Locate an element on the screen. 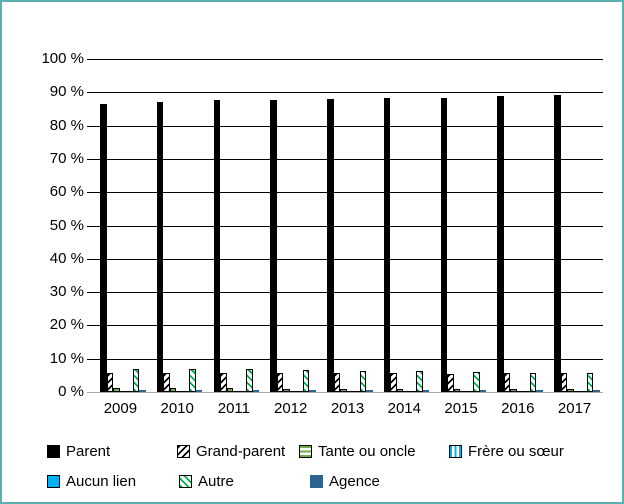  legend-item-grand-parent: Grand-parent is located at coordinates (231, 451).